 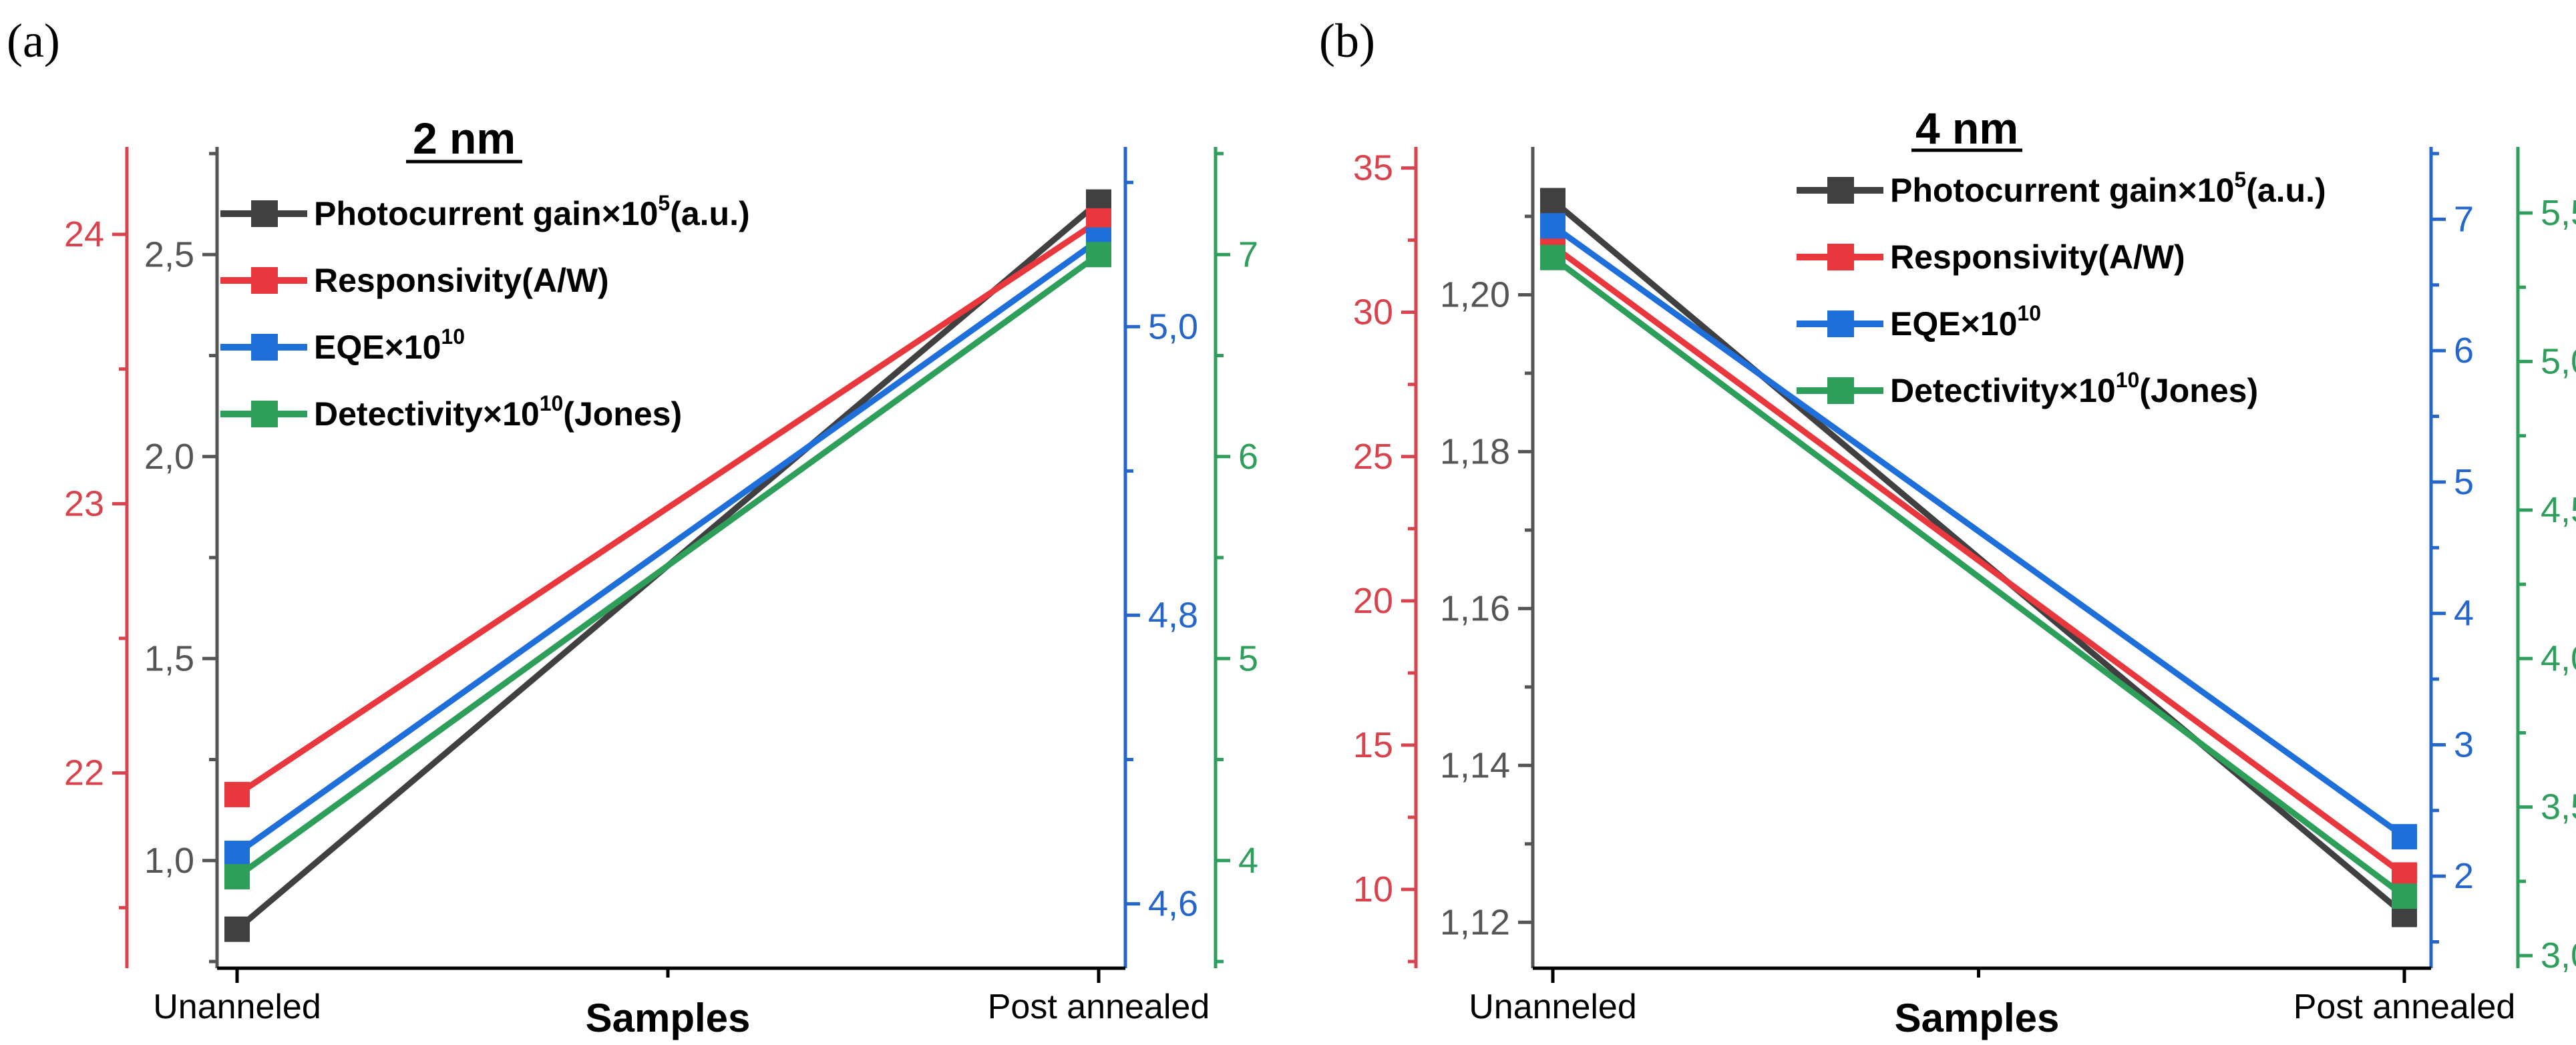 What do you see at coordinates (1373, 312) in the screenshot?
I see `y-tick-label-responsivity: 30` at bounding box center [1373, 312].